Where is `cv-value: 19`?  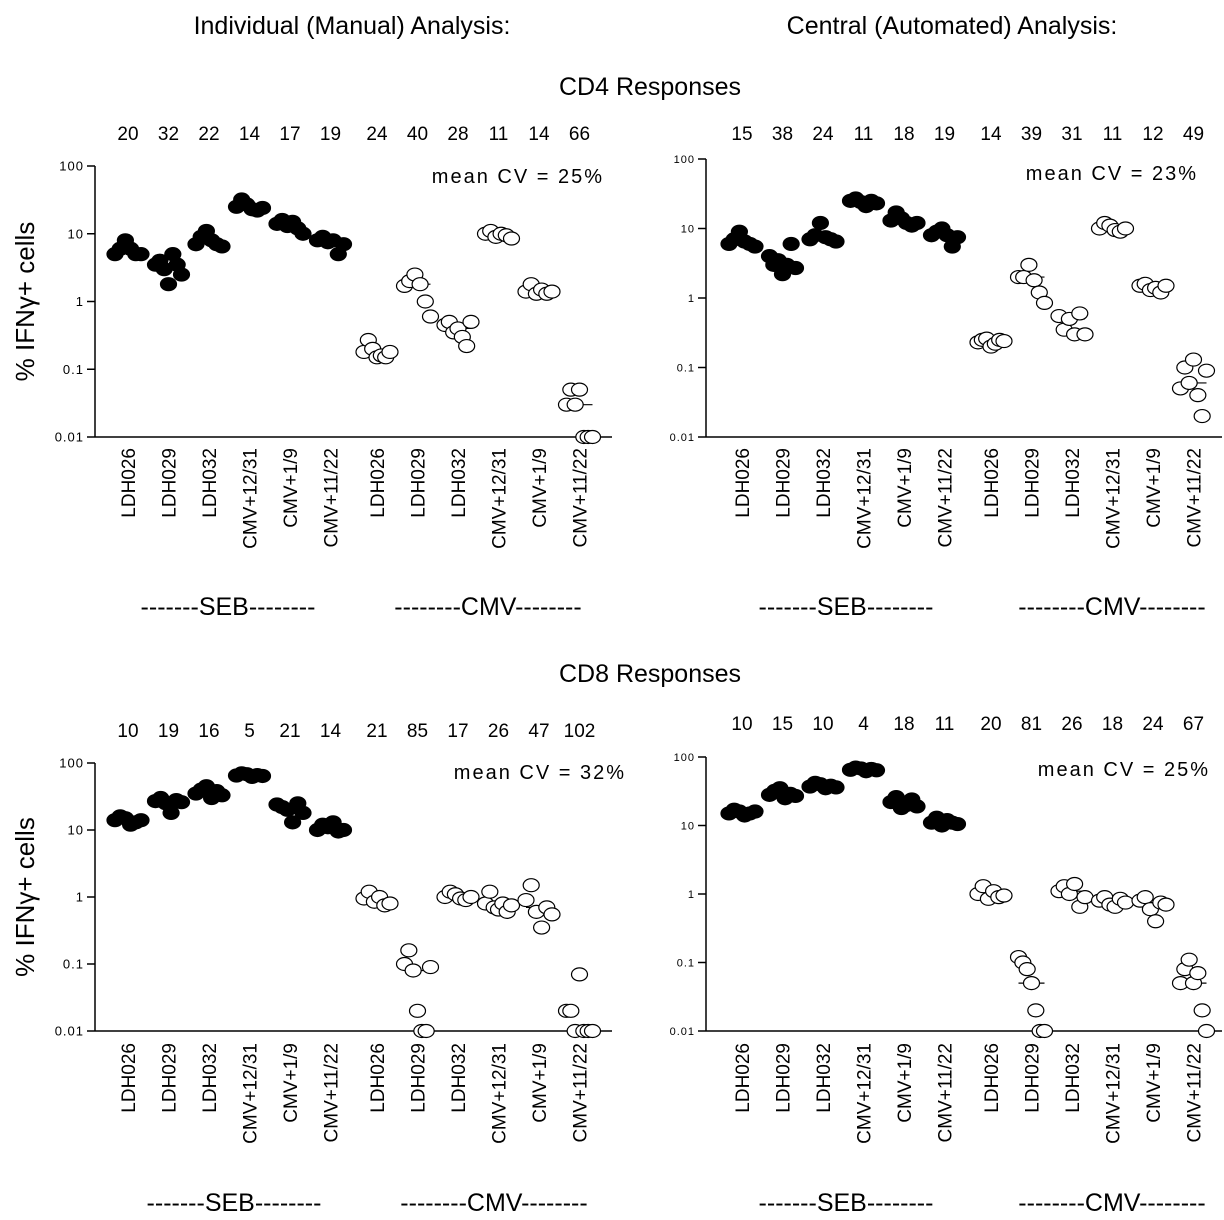 cv-value: 19 is located at coordinates (330, 134).